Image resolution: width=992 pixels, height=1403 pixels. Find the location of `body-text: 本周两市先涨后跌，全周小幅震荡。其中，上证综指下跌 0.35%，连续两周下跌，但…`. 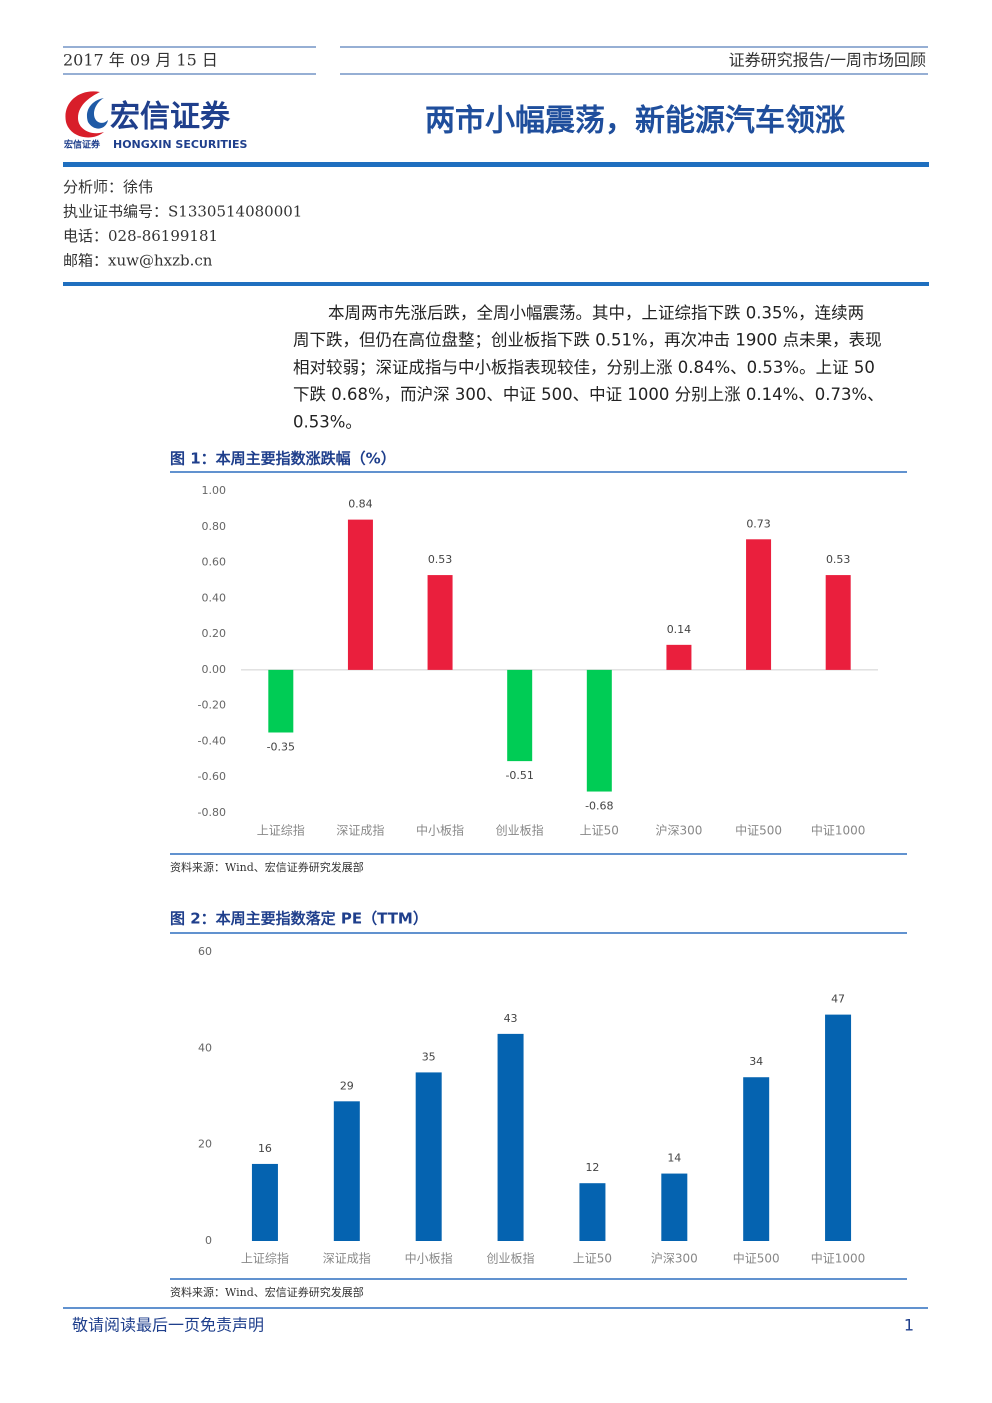

body-text: 本周两市先涨后跌，全周小幅震荡。其中，上证综指下跌 0.35%，连续两周下跌，但… is located at coordinates (588, 368).